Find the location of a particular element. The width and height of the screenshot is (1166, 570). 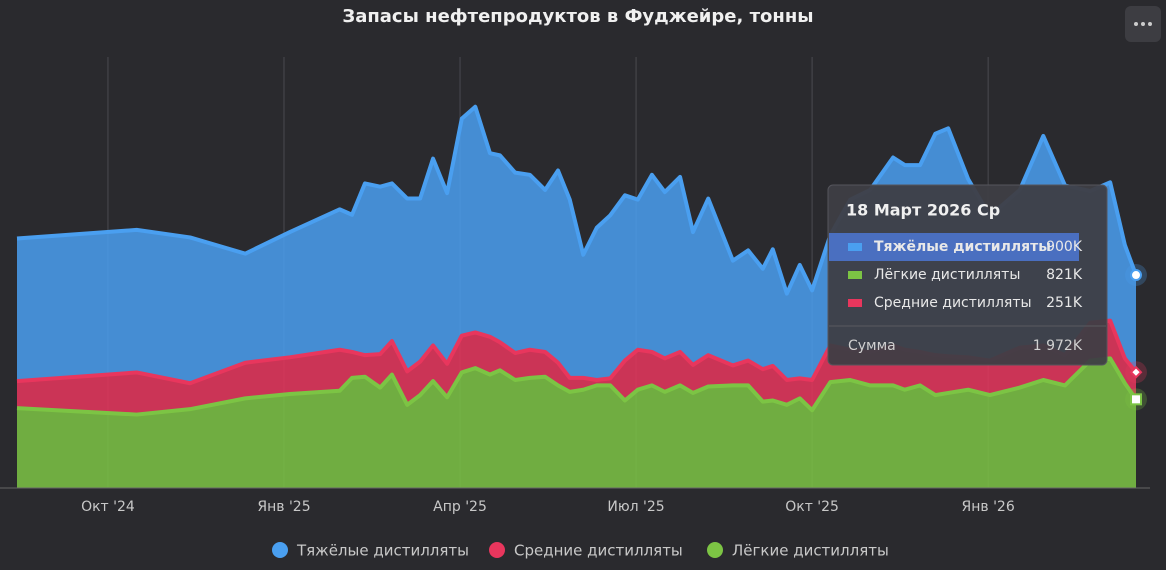

legend-item: Лёгкие дистилляты is located at coordinates (798, 551).